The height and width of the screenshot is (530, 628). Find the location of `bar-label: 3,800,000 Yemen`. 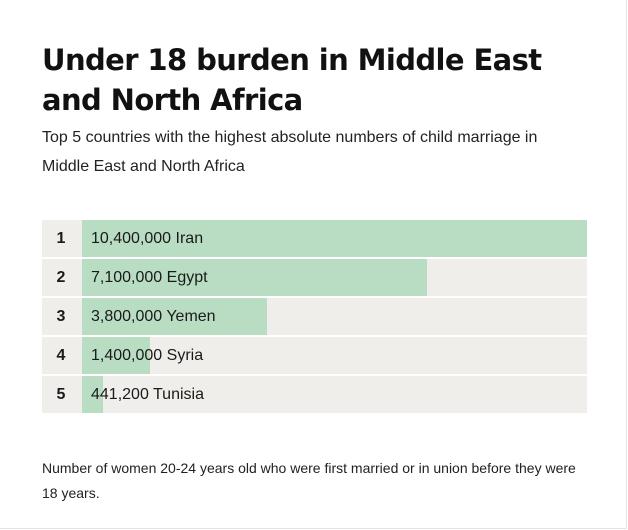

bar-label: 3,800,000 Yemen is located at coordinates (153, 316).